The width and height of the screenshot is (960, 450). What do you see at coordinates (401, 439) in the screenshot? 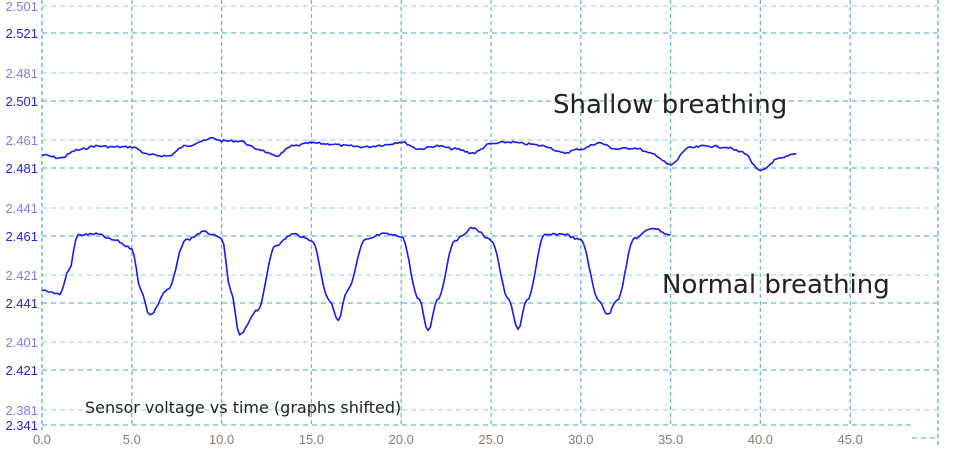
I see `x-tick-label: 20.0` at bounding box center [401, 439].